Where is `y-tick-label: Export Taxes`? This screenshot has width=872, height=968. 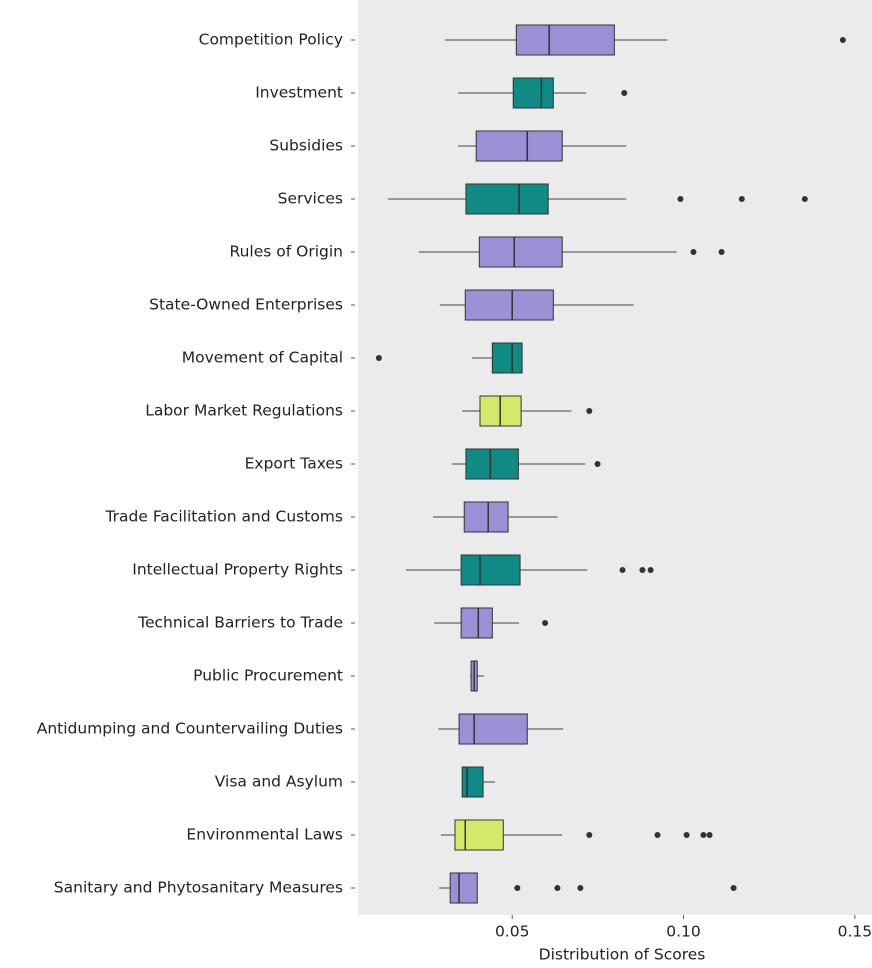
y-tick-label: Export Taxes is located at coordinates (294, 464).